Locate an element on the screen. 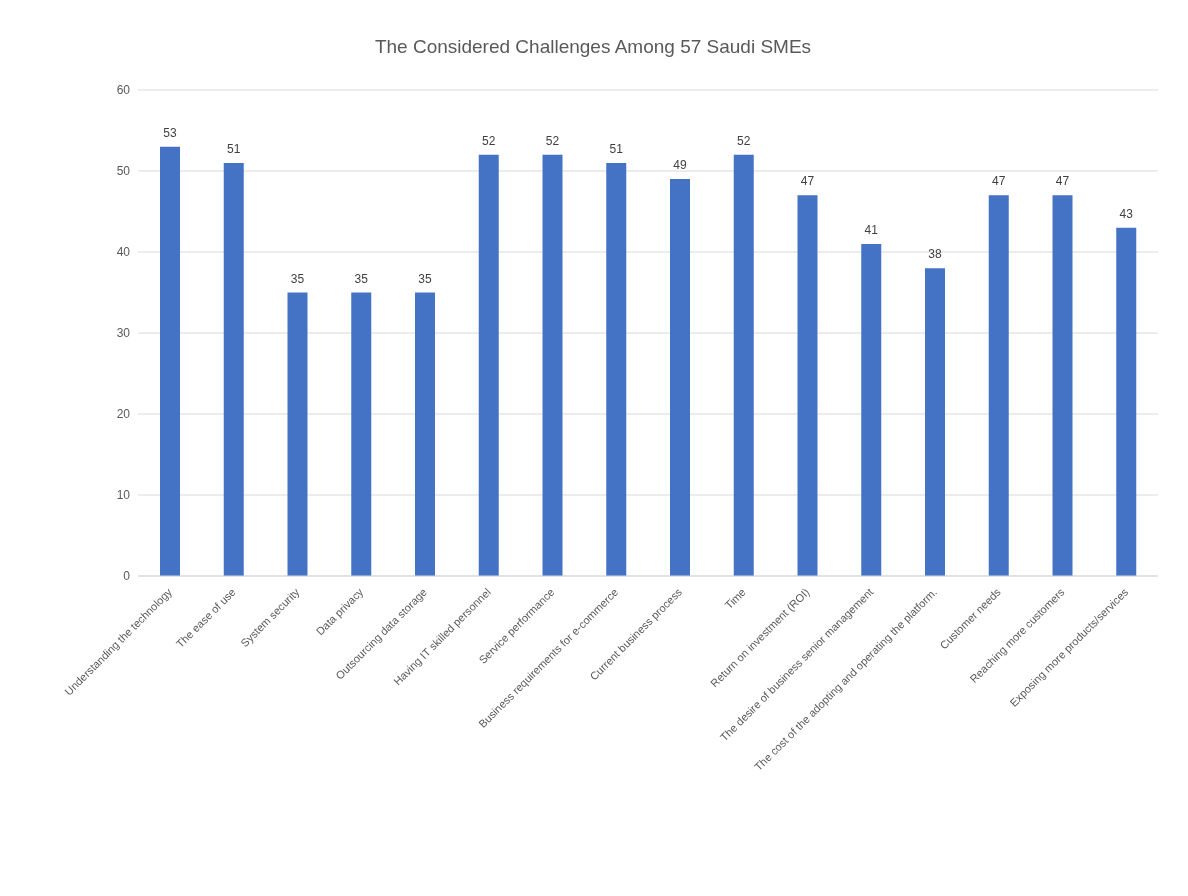 The image size is (1188, 896). data-label: 38 is located at coordinates (935, 254).